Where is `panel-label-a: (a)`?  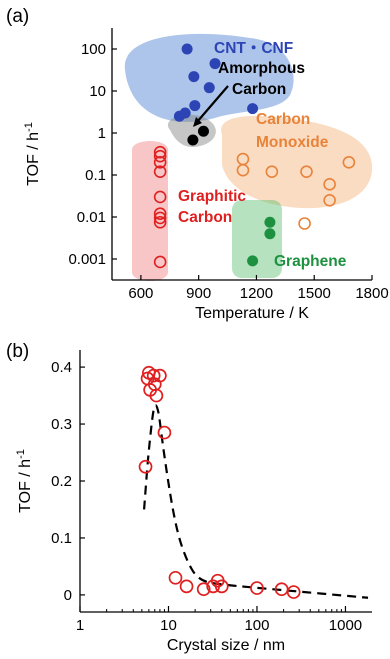 panel-label-a: (a) is located at coordinates (17, 16).